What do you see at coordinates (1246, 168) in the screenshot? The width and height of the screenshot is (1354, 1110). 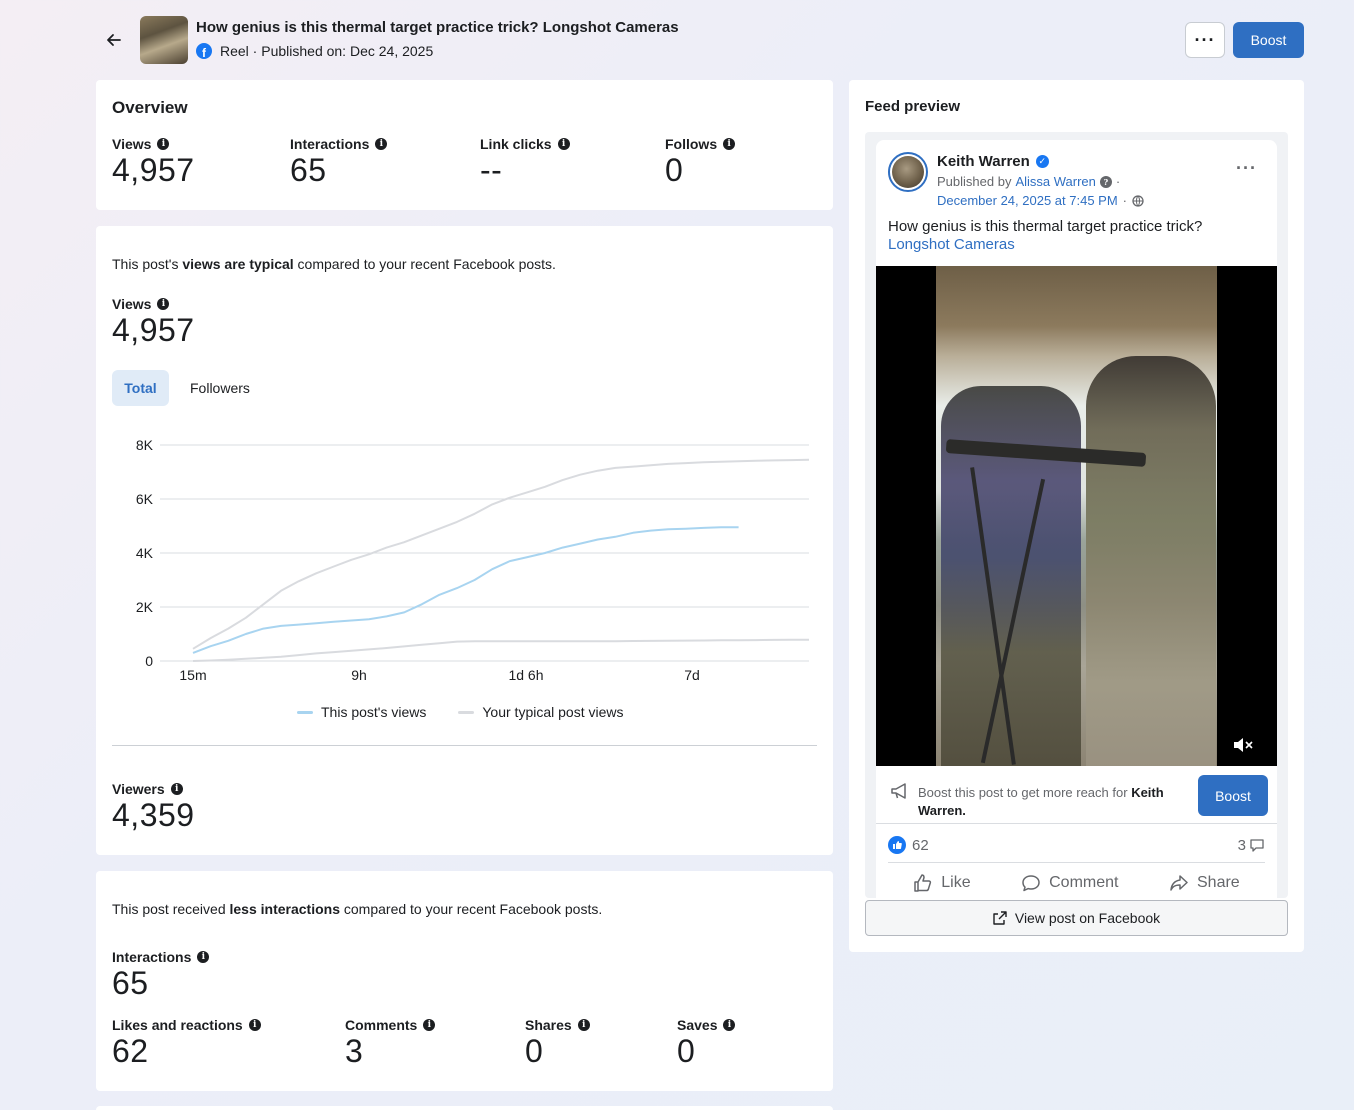 I see `post-more-button: ···` at bounding box center [1246, 168].